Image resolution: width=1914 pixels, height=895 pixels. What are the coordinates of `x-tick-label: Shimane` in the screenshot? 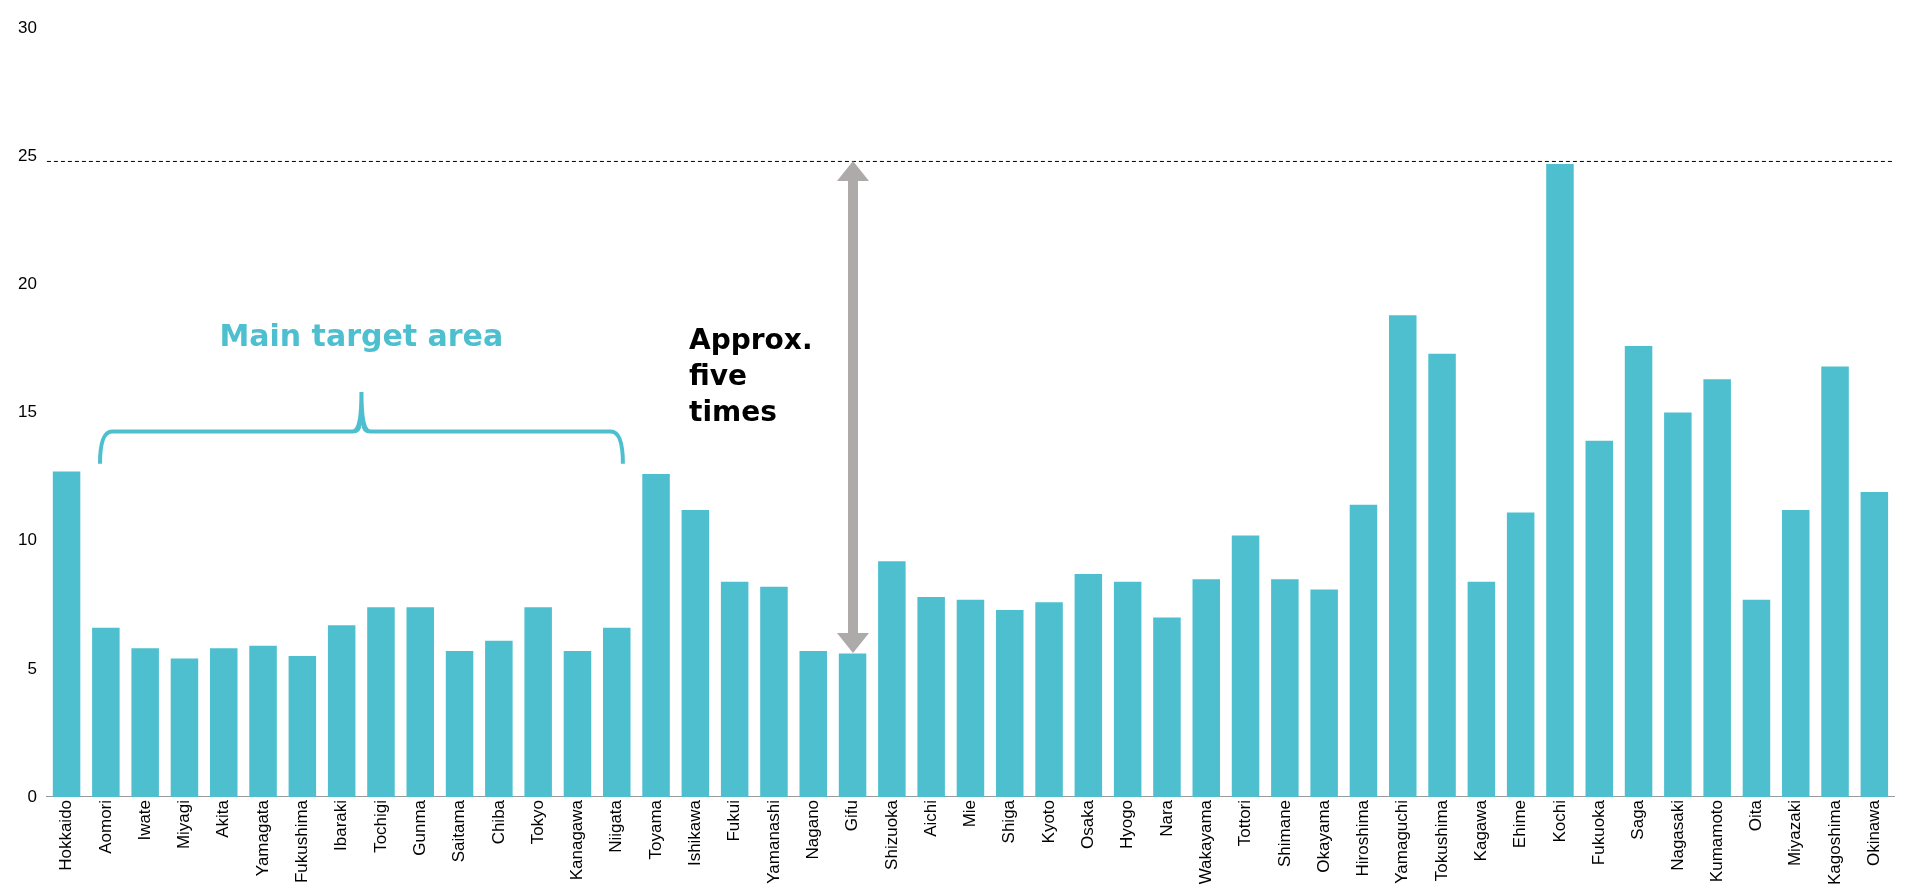 It's located at (1284, 833).